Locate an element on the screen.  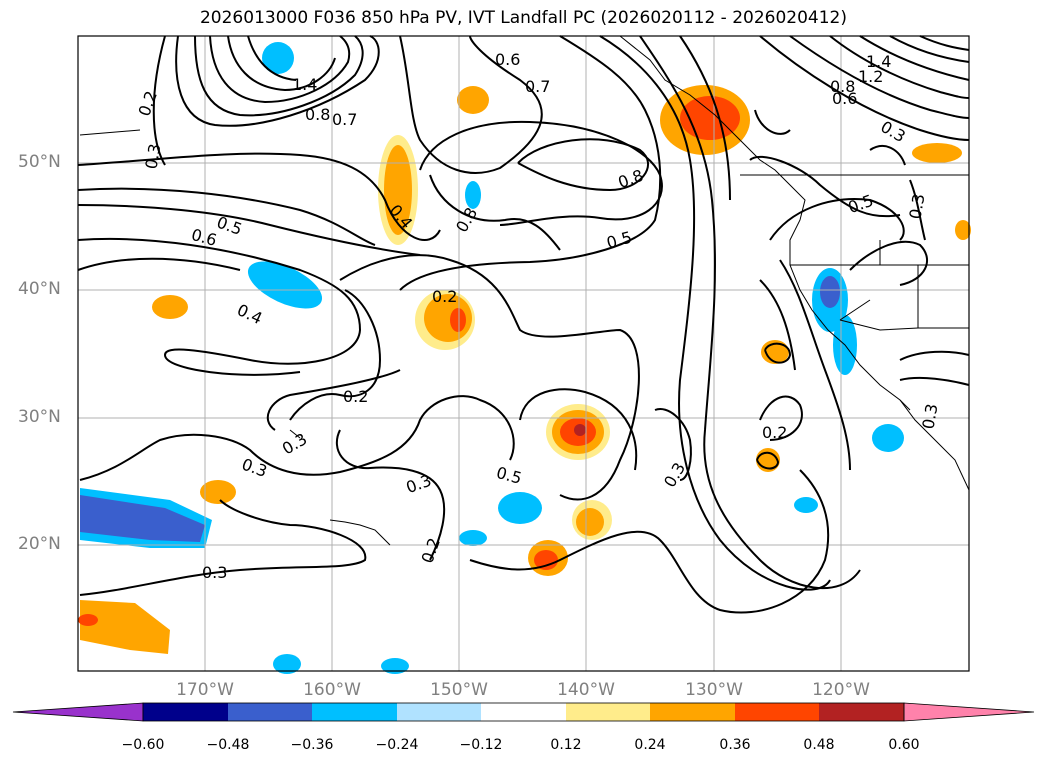
colorbar-tick: −0.24 is located at coordinates (397, 745).